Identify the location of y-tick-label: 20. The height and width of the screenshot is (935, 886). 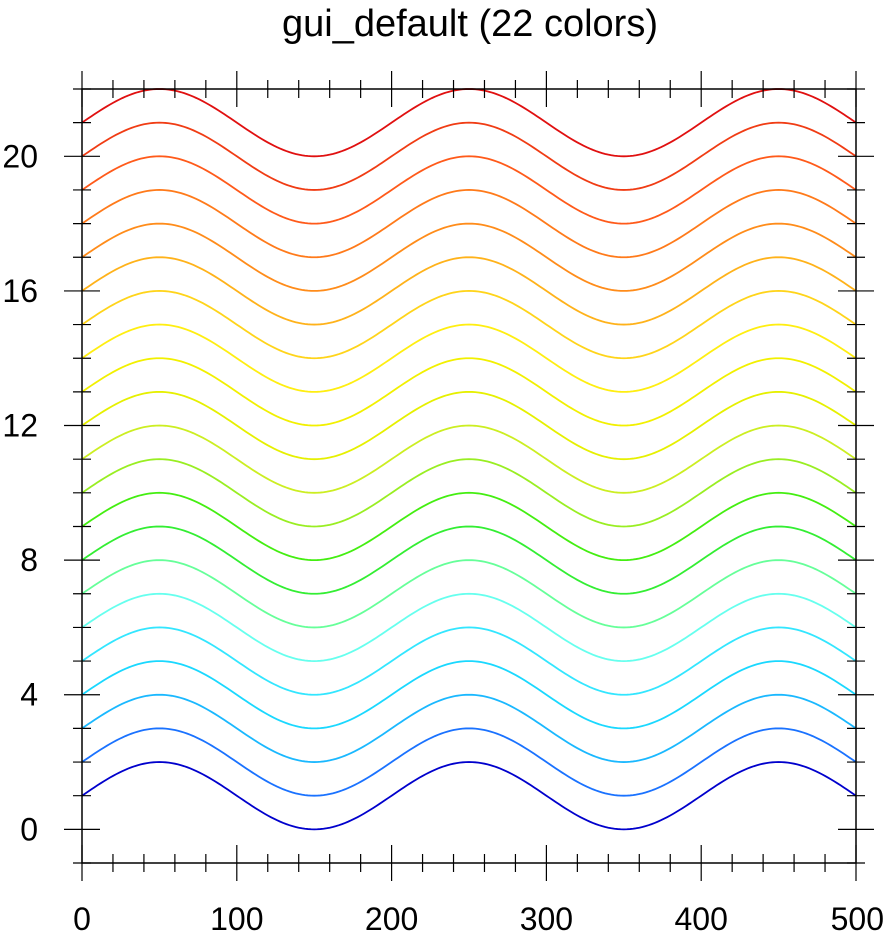
(20, 156).